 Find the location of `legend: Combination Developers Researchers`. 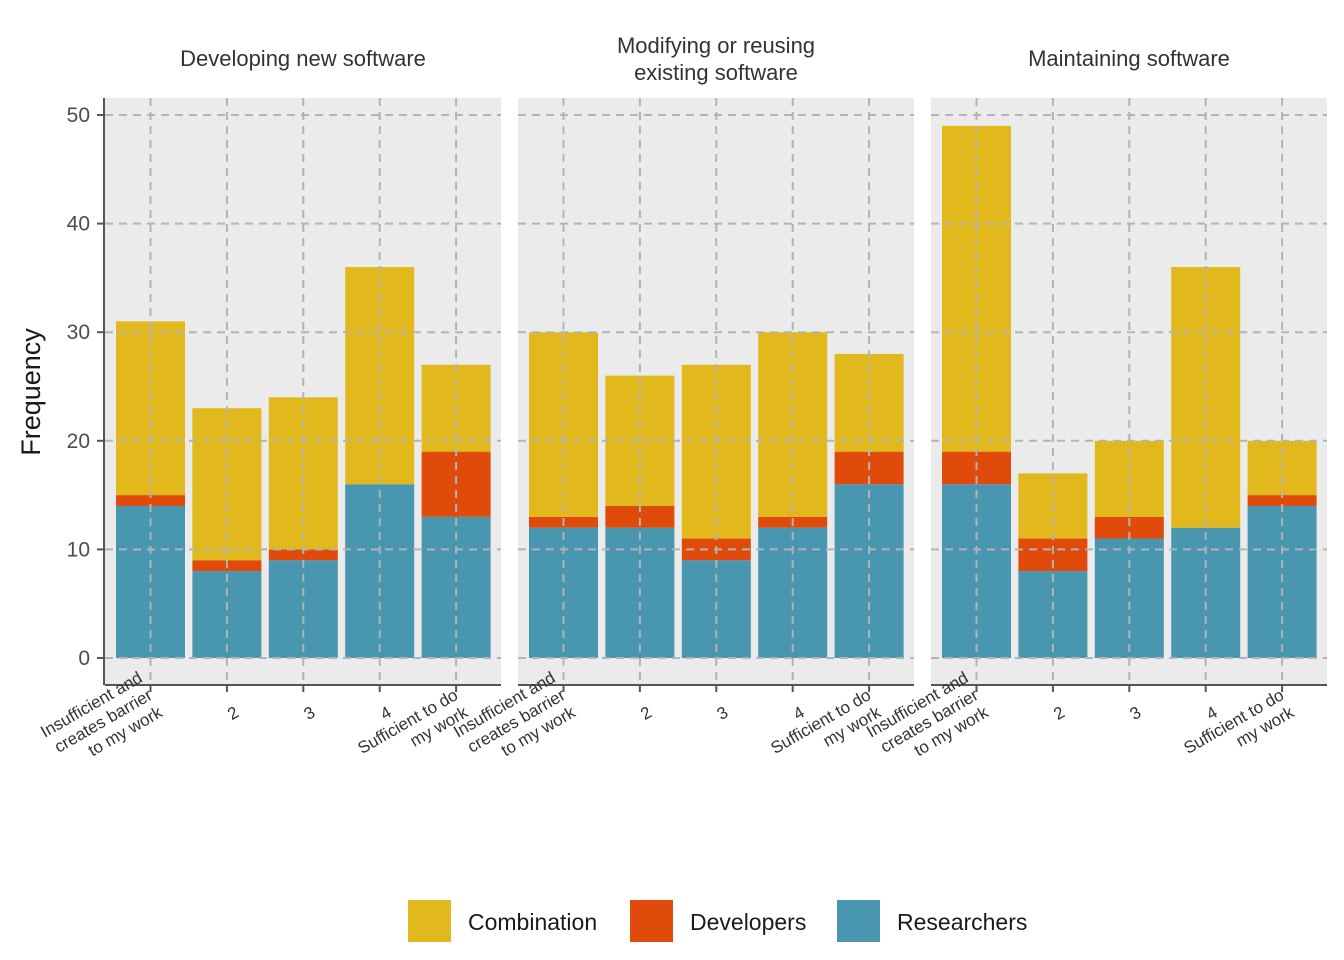

legend: Combination Developers Researchers is located at coordinates (717, 921).